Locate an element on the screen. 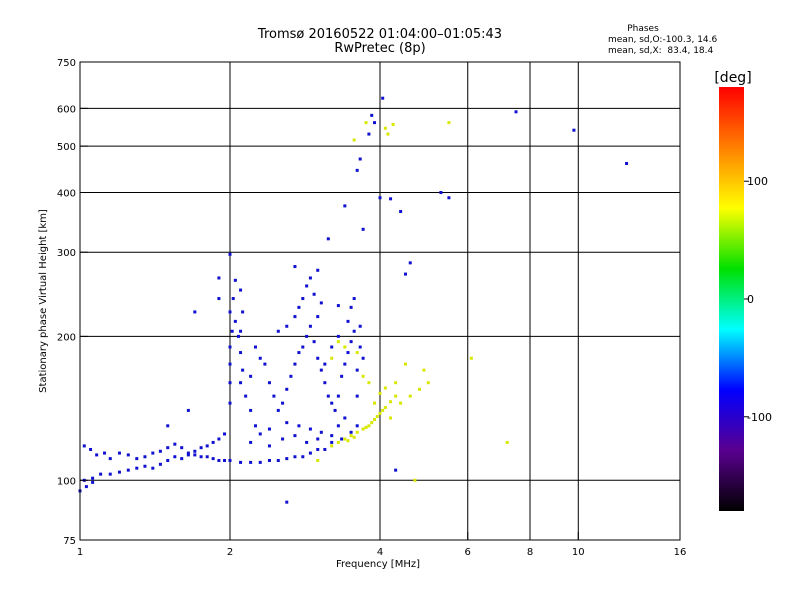 This screenshot has width=800, height=600. x-tick-label: 8 is located at coordinates (530, 552).